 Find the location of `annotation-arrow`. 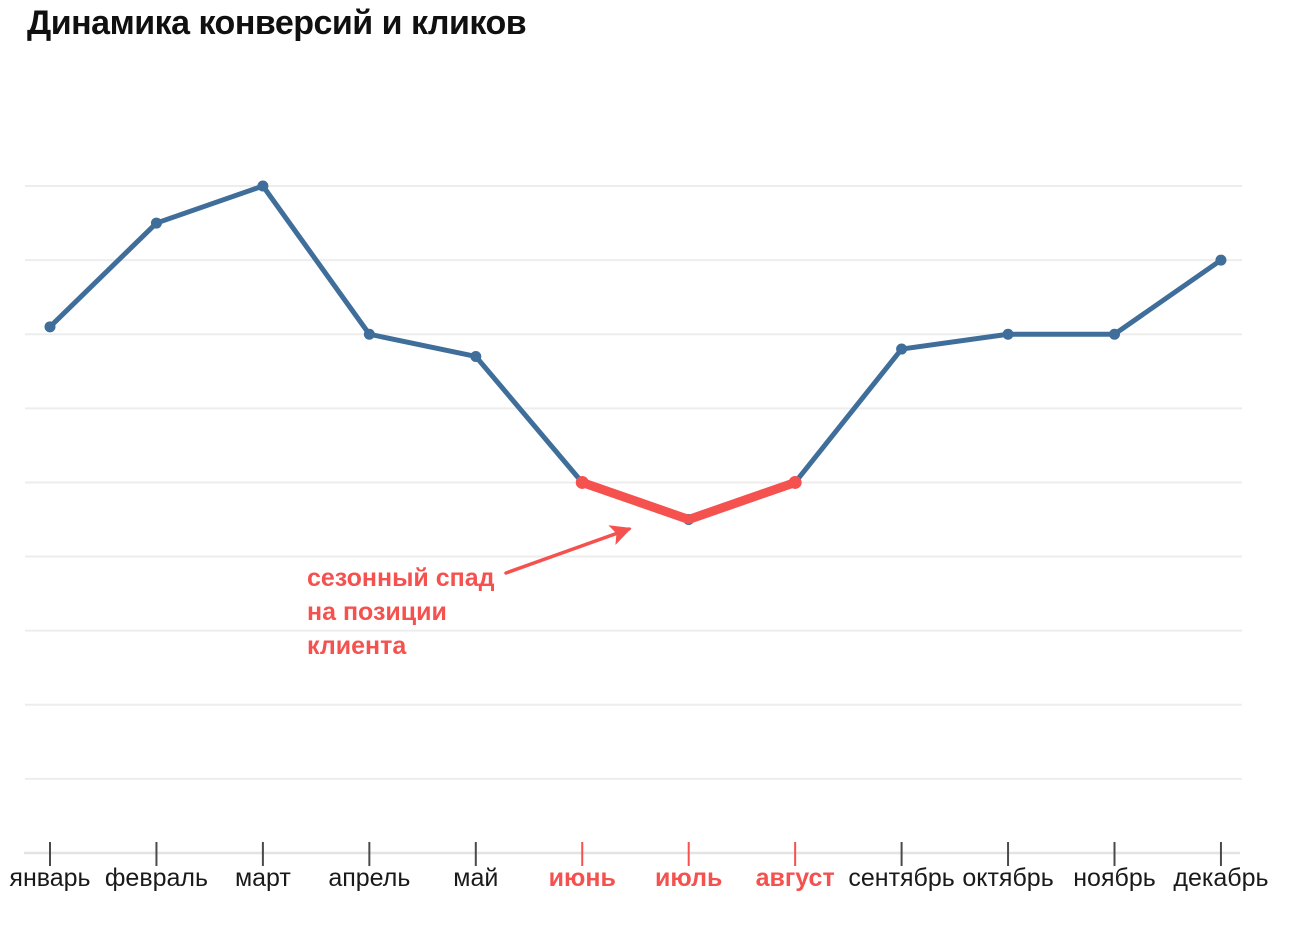

annotation-arrow is located at coordinates (568, 550).